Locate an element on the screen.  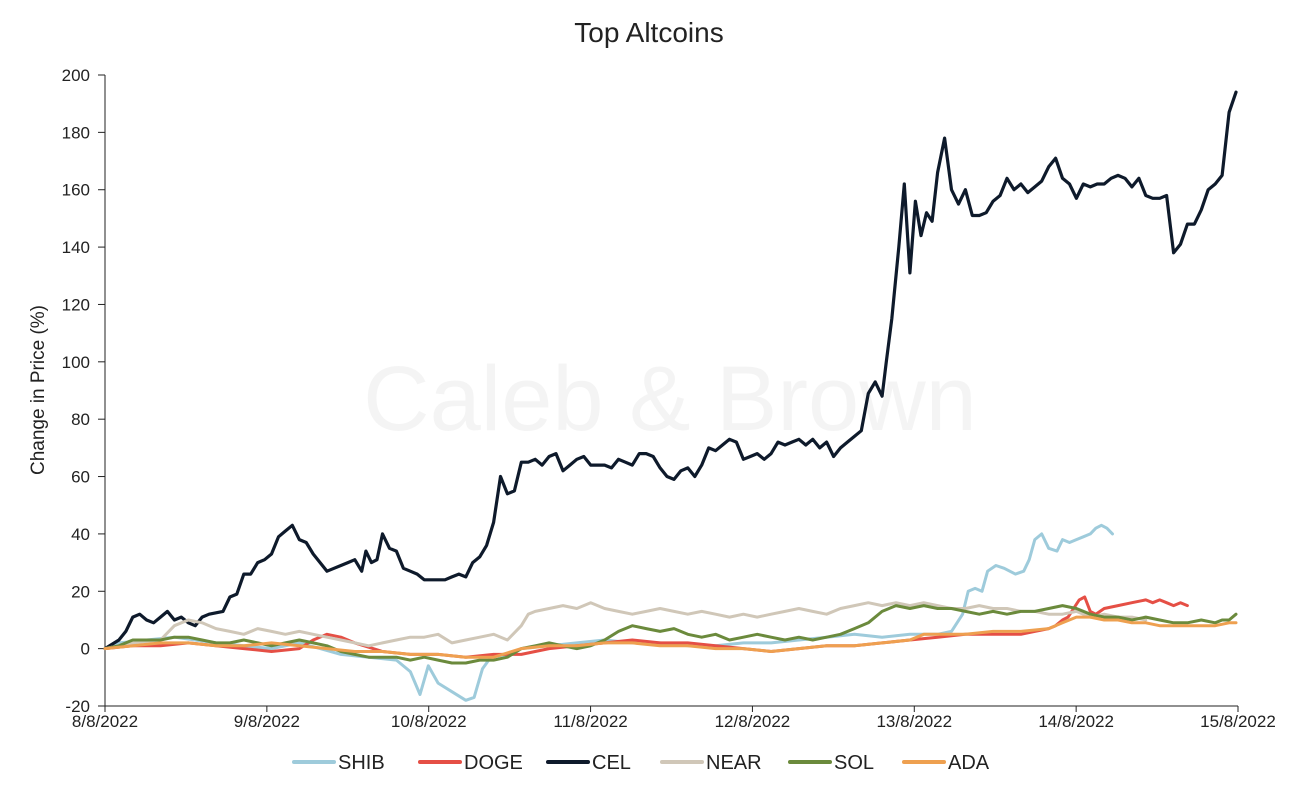
series-line-sol is located at coordinates (670, 634).